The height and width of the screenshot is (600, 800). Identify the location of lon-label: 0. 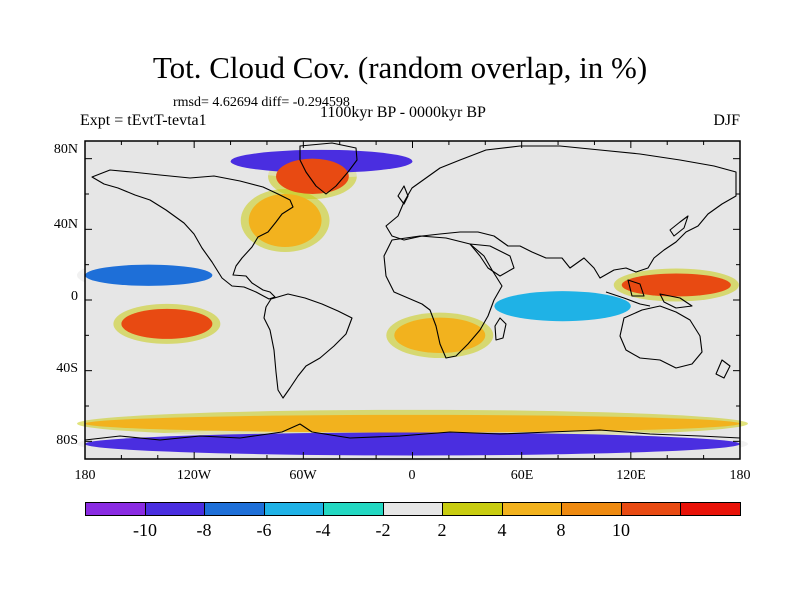
(412, 475).